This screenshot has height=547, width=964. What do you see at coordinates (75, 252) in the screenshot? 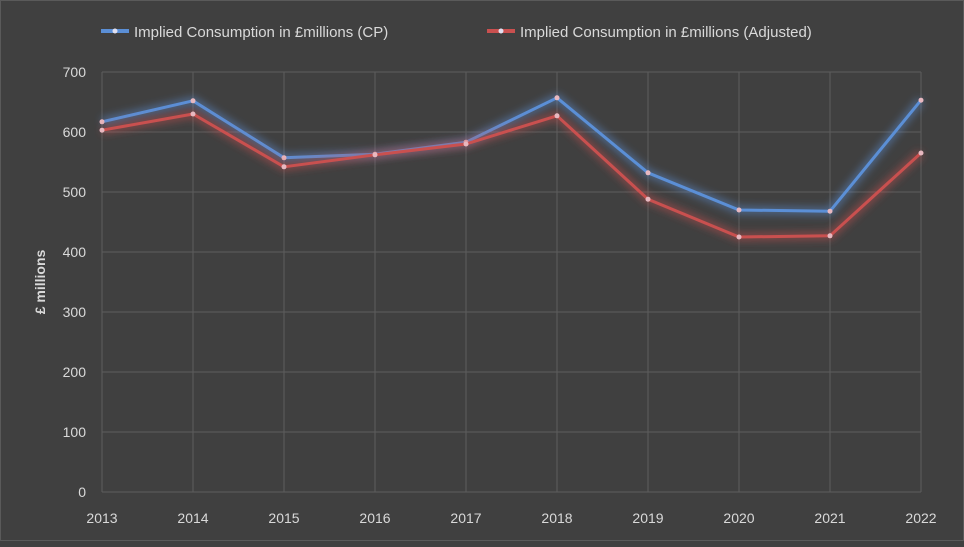
I see `y-tick-label: 400` at bounding box center [75, 252].